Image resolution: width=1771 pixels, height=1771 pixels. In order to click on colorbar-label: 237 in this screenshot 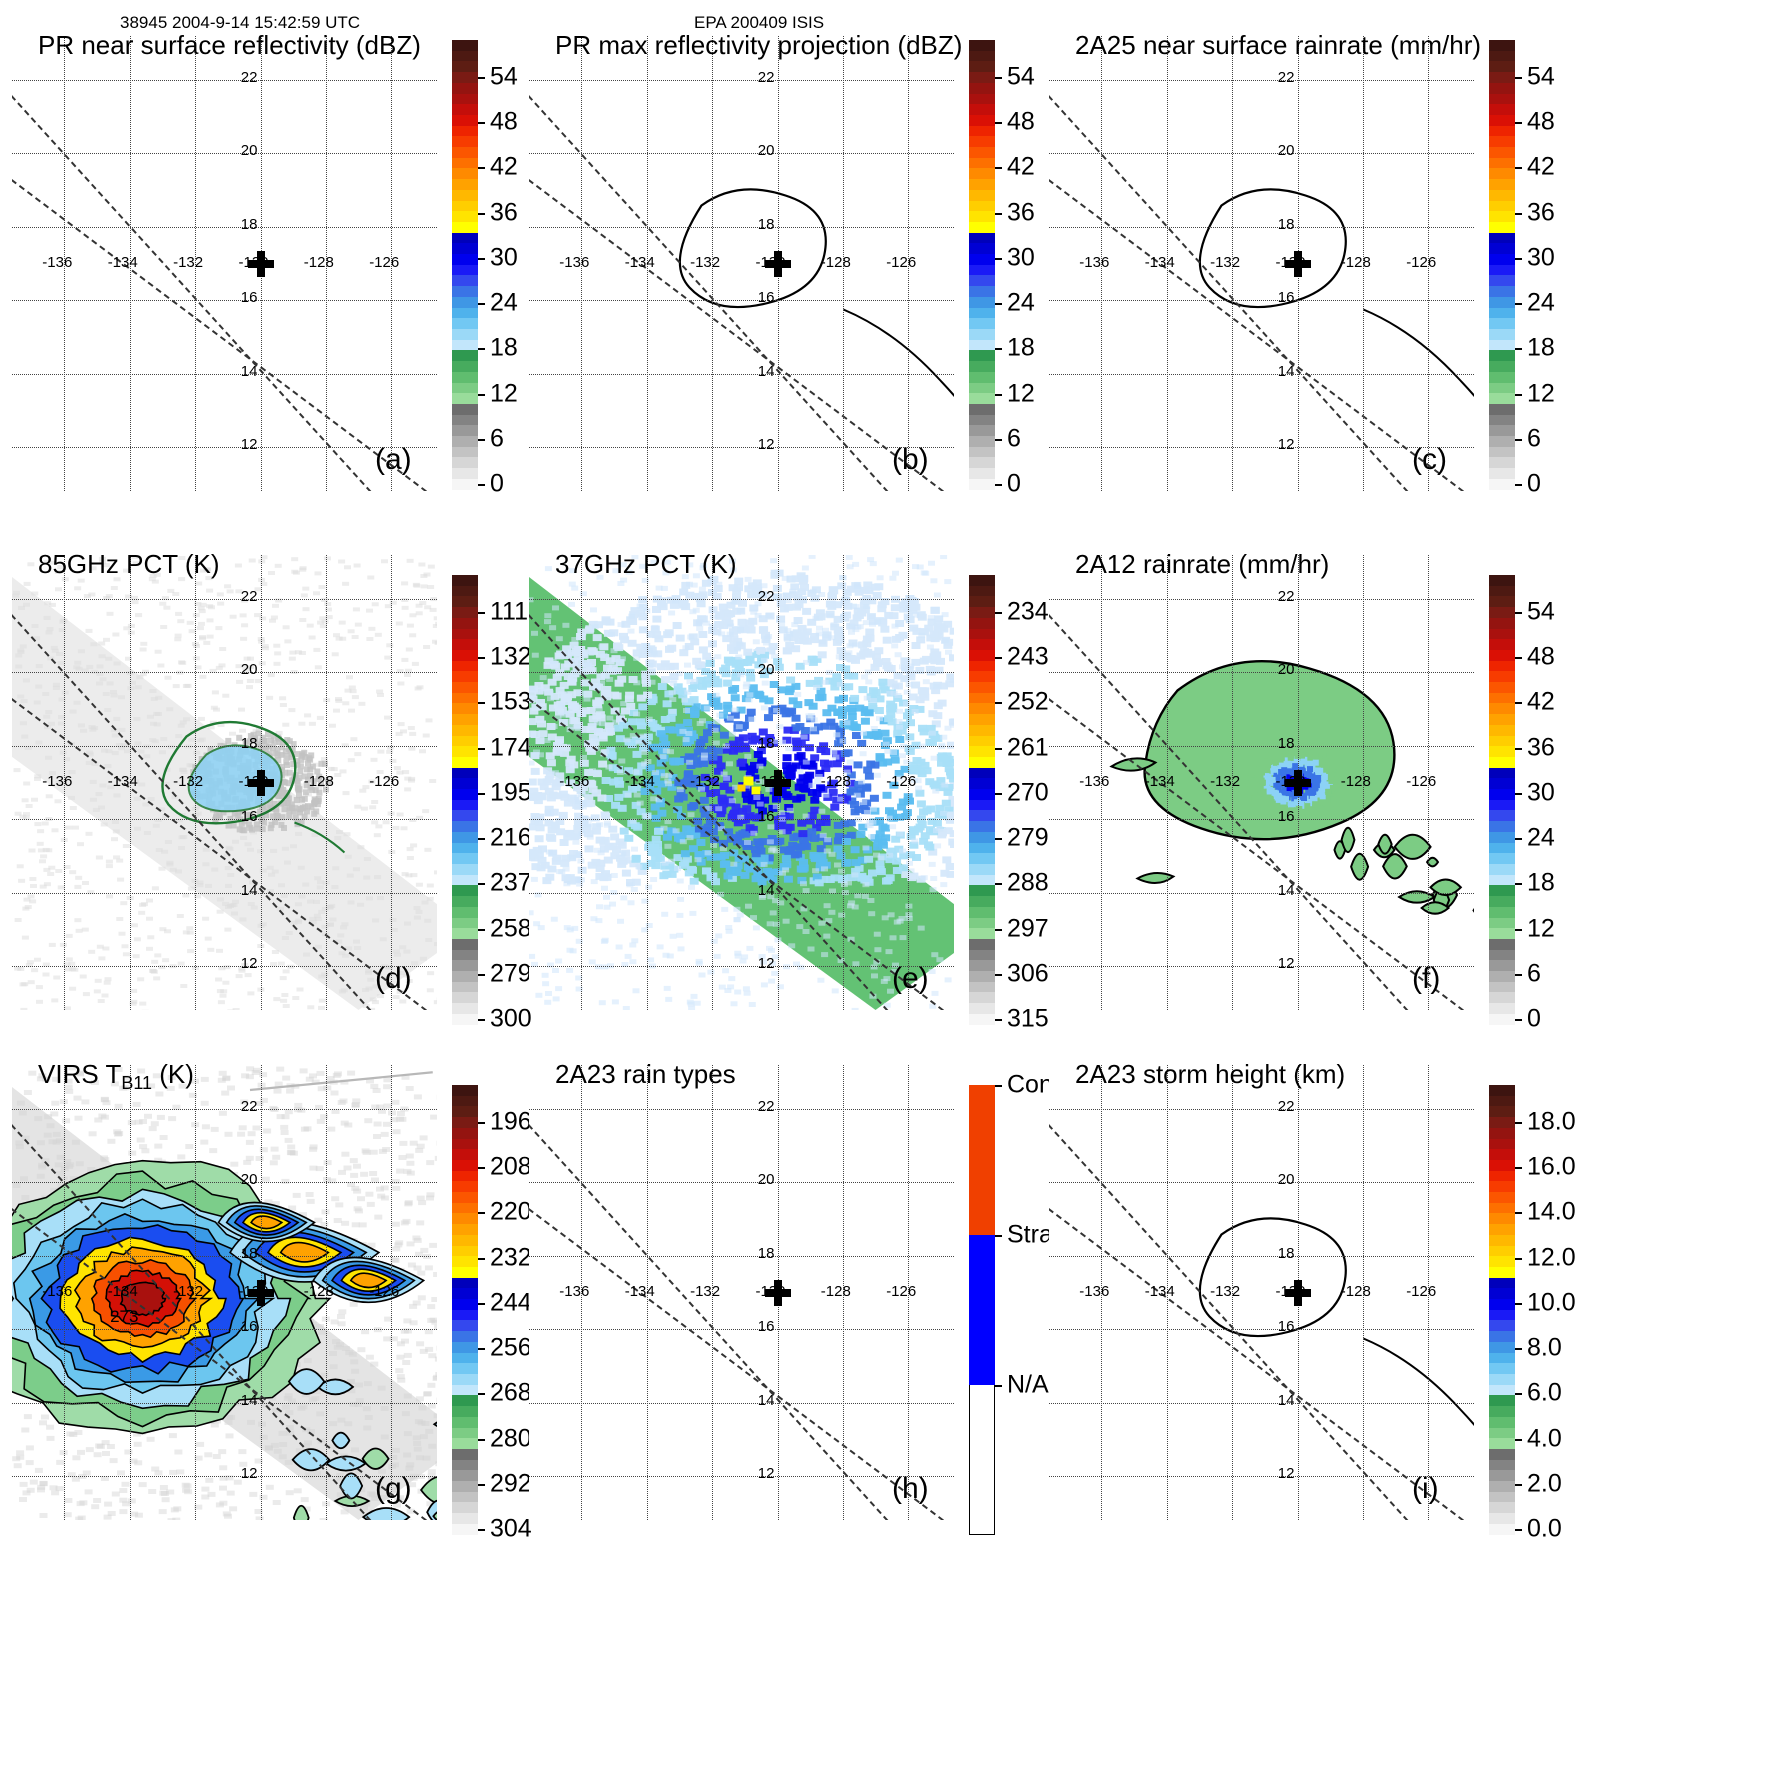, I will do `click(511, 882)`.